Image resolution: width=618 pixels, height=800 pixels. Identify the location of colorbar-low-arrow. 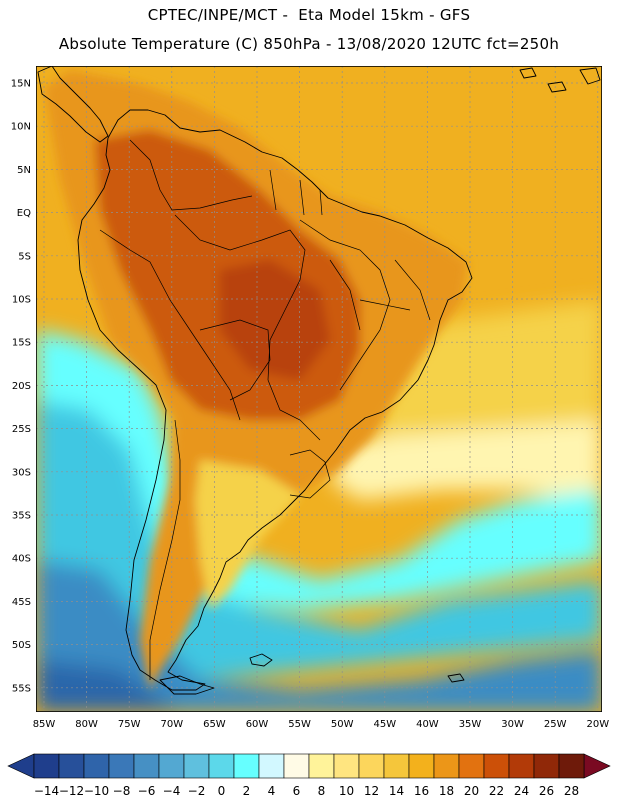
(21, 766).